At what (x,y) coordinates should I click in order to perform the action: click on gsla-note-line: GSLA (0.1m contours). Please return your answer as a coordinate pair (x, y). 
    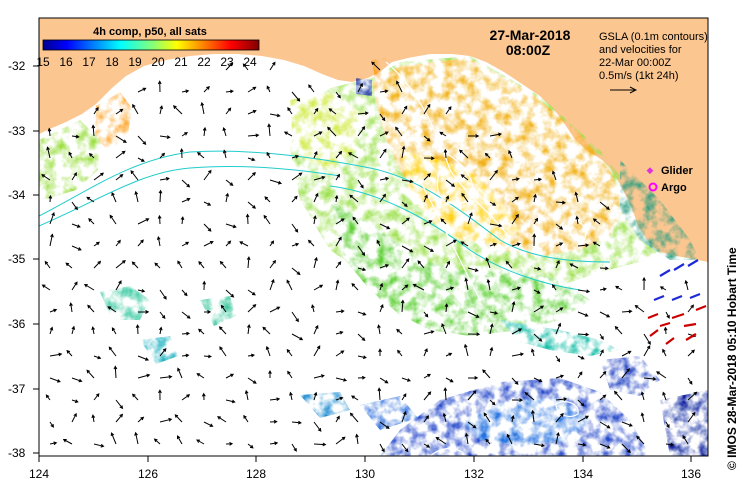
    Looking at the image, I should click on (653, 37).